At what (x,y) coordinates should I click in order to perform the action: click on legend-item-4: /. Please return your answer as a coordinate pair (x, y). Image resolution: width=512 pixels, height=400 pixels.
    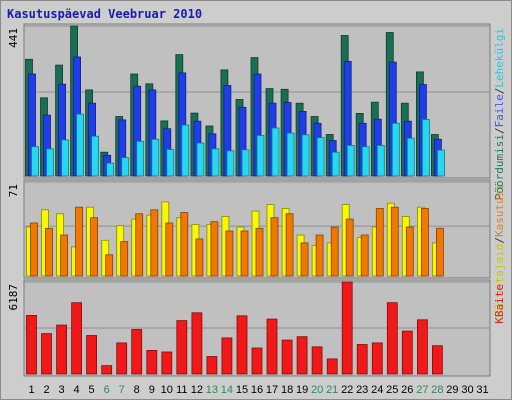
    Looking at the image, I should click on (499, 91).